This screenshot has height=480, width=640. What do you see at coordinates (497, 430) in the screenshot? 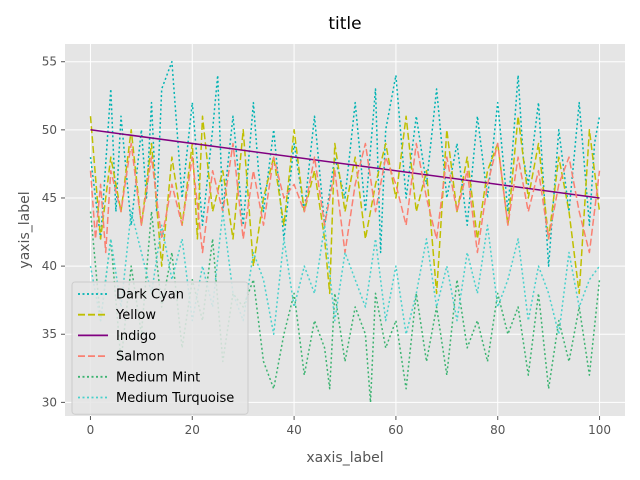
I see `x-tick-label: 80` at bounding box center [497, 430].